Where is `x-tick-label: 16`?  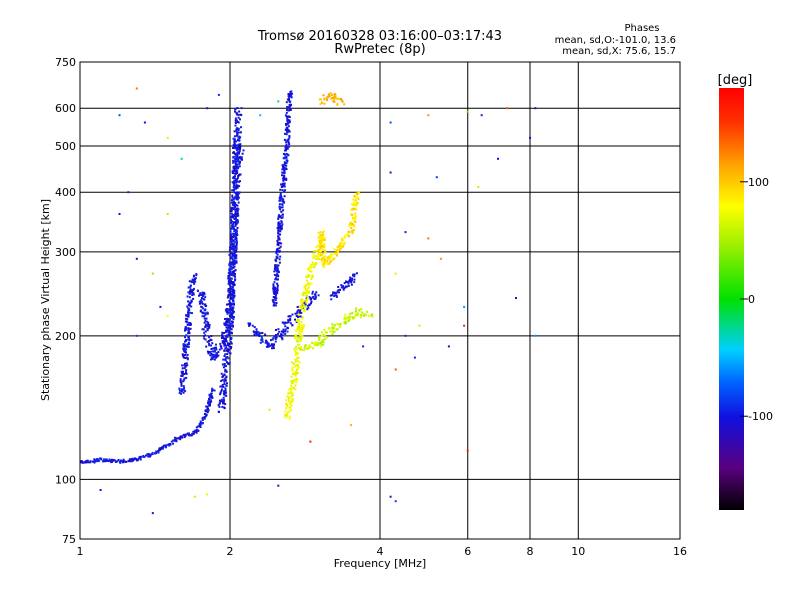 x-tick-label: 16 is located at coordinates (680, 551).